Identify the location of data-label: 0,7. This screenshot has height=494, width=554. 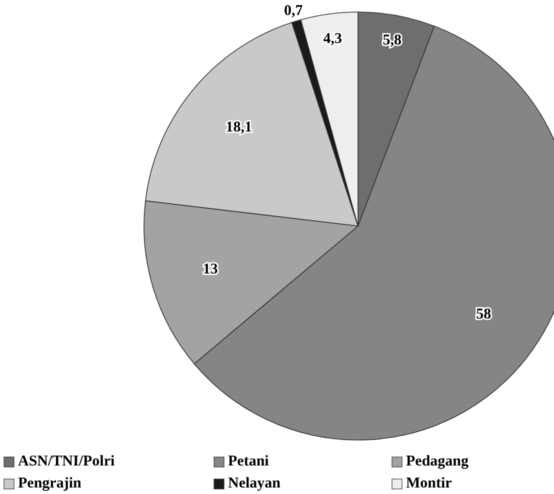
(294, 10).